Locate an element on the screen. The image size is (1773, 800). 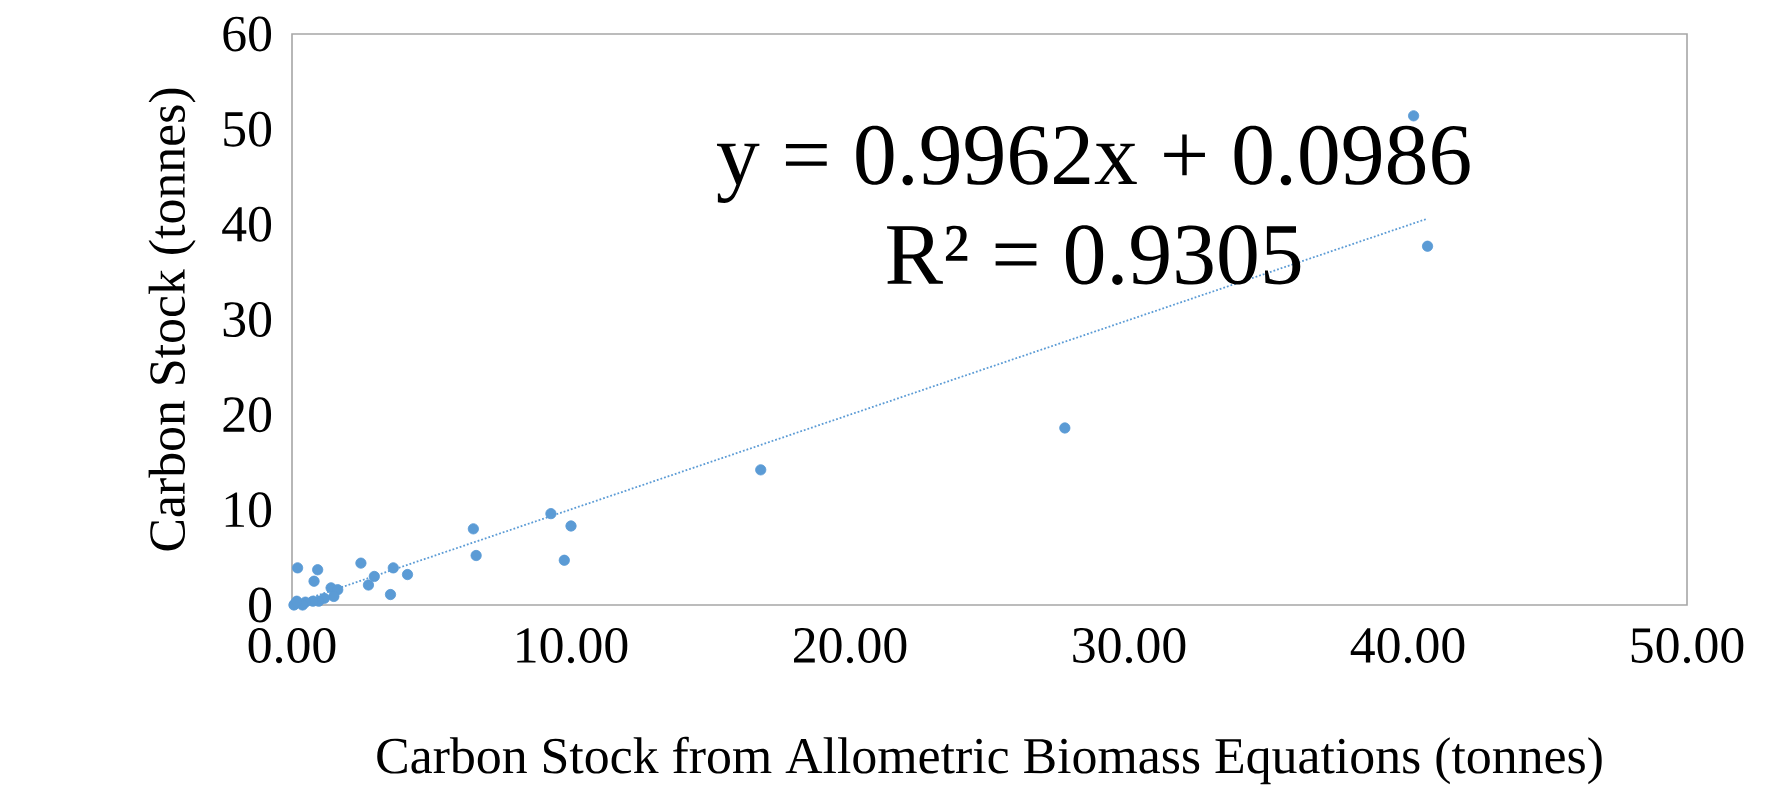
x-tick-label: 20.00 is located at coordinates (850, 645).